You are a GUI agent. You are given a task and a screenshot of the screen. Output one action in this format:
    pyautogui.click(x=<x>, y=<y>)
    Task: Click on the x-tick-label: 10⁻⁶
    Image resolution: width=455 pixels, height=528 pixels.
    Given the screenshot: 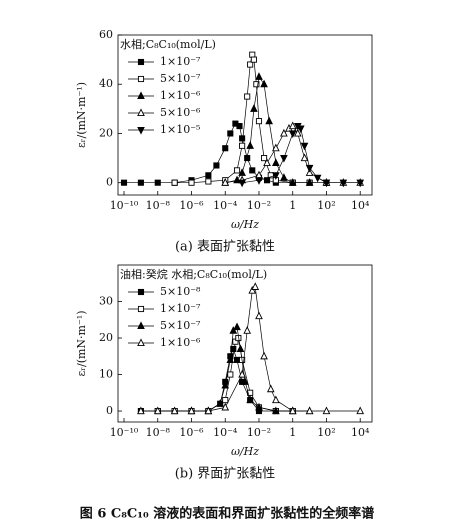 What is the action you would take?
    pyautogui.click(x=191, y=432)
    